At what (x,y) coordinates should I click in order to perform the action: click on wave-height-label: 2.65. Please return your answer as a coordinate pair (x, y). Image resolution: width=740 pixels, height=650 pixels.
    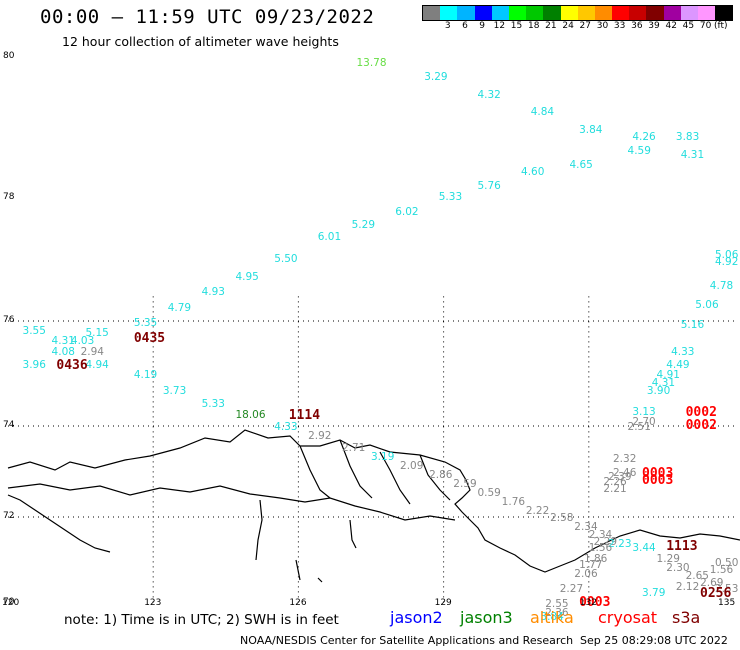
    Looking at the image, I should click on (697, 576).